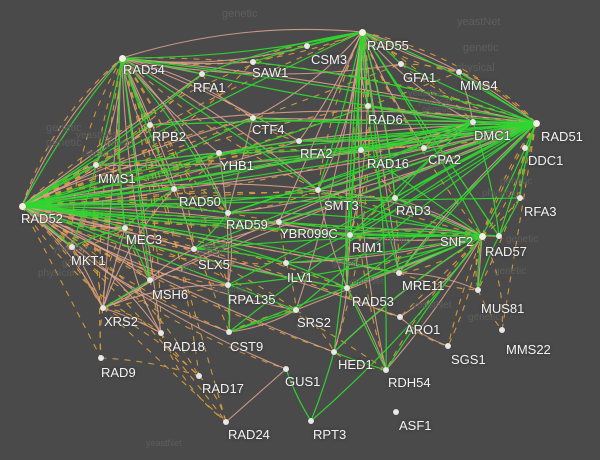 The height and width of the screenshot is (460, 600). What do you see at coordinates (386, 370) in the screenshot?
I see `graph-node-rdh54` at bounding box center [386, 370].